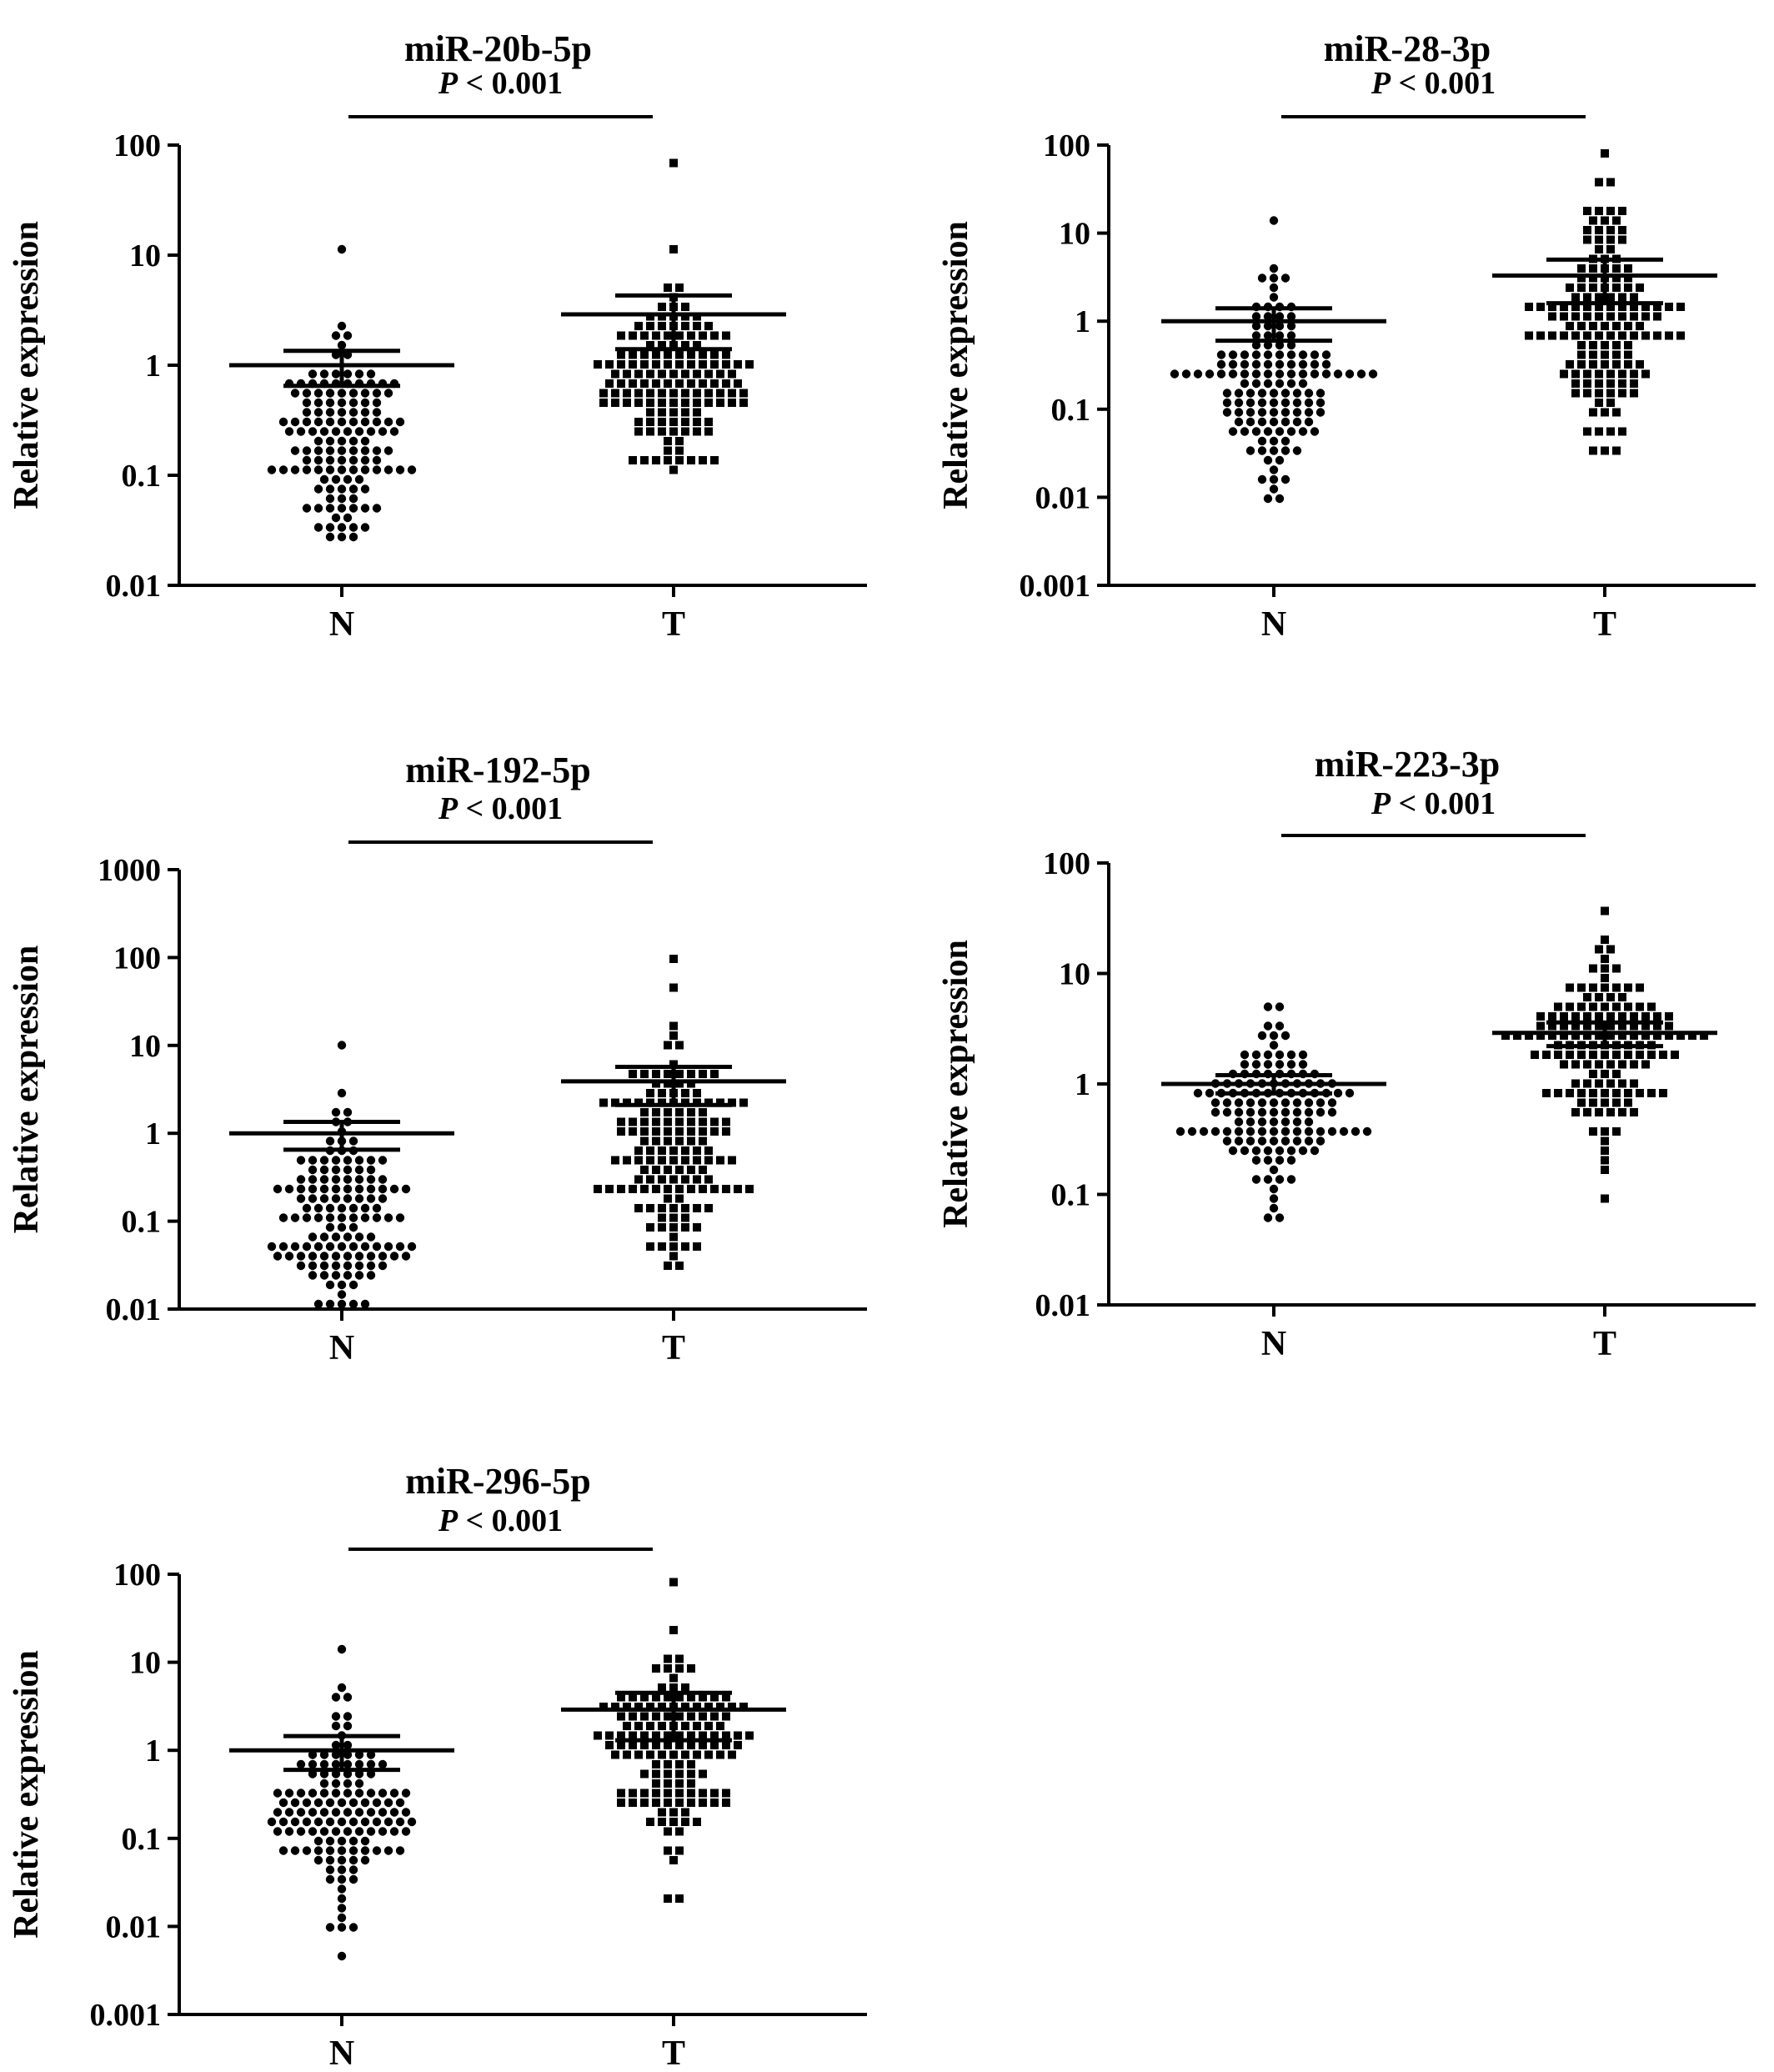 The height and width of the screenshot is (2072, 1774). I want to click on significance-text: < 0.001, so click(511, 83).